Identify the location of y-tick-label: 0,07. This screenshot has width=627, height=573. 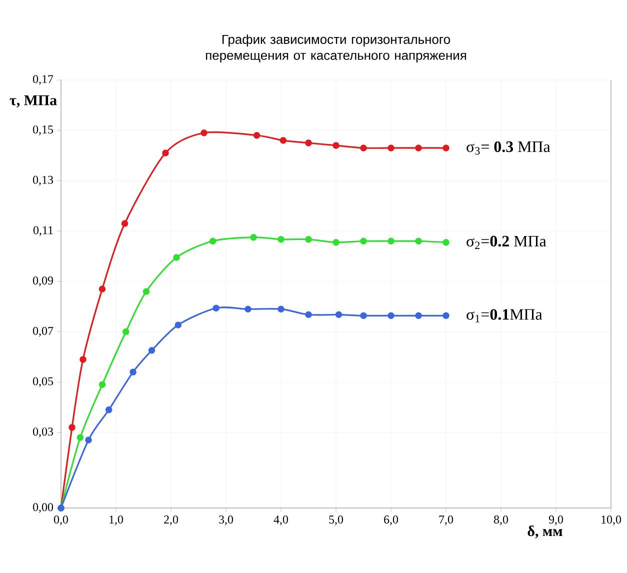
(43, 331).